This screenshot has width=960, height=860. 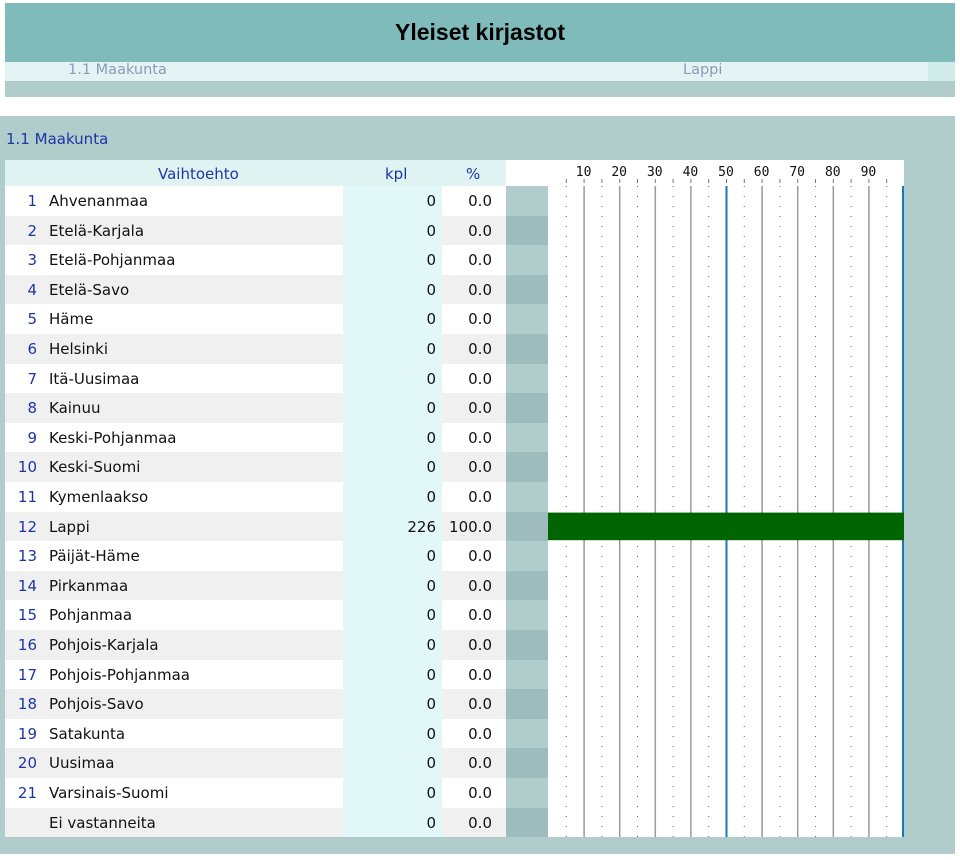 I want to click on column-header-pct: %, so click(x=473, y=174).